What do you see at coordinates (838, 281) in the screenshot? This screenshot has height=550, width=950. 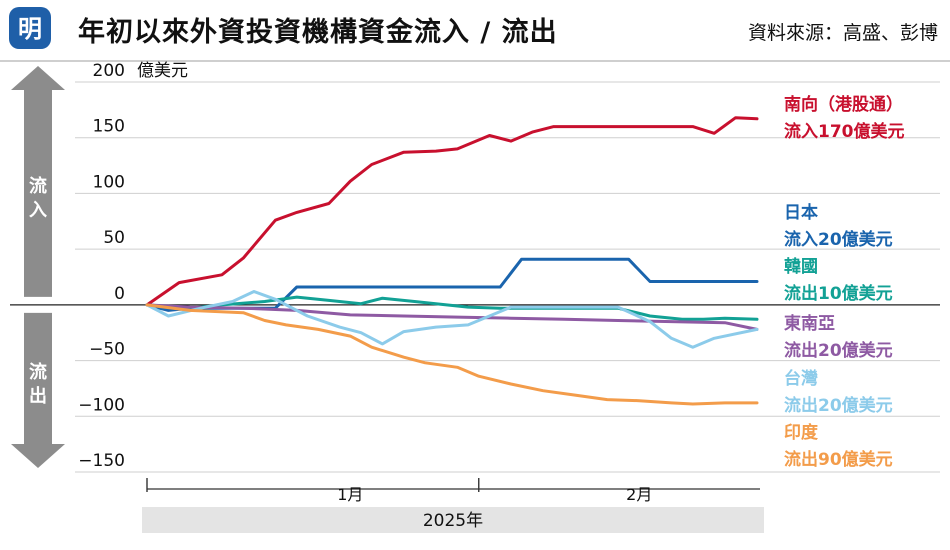 I see `series-label-2: 韓國流出10億美元` at bounding box center [838, 281].